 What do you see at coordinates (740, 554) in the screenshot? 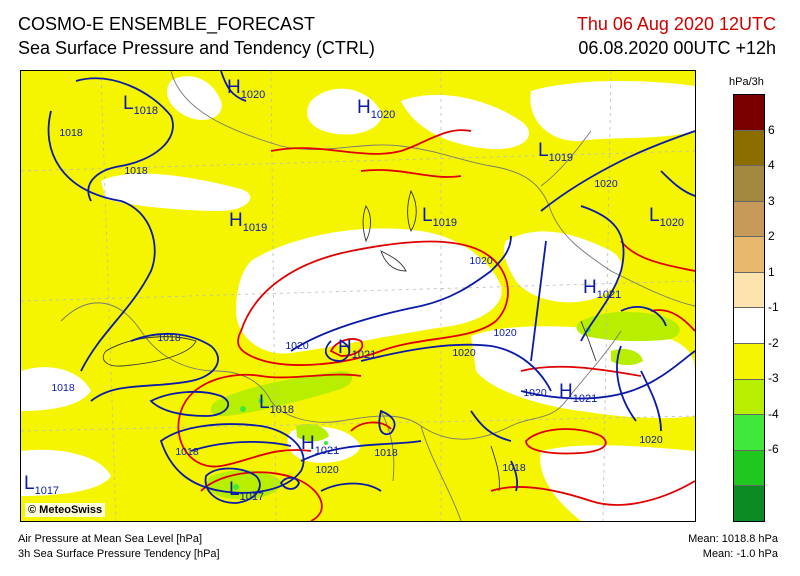
I see `mean-tendency: Mean: -1.0 hPa` at bounding box center [740, 554].